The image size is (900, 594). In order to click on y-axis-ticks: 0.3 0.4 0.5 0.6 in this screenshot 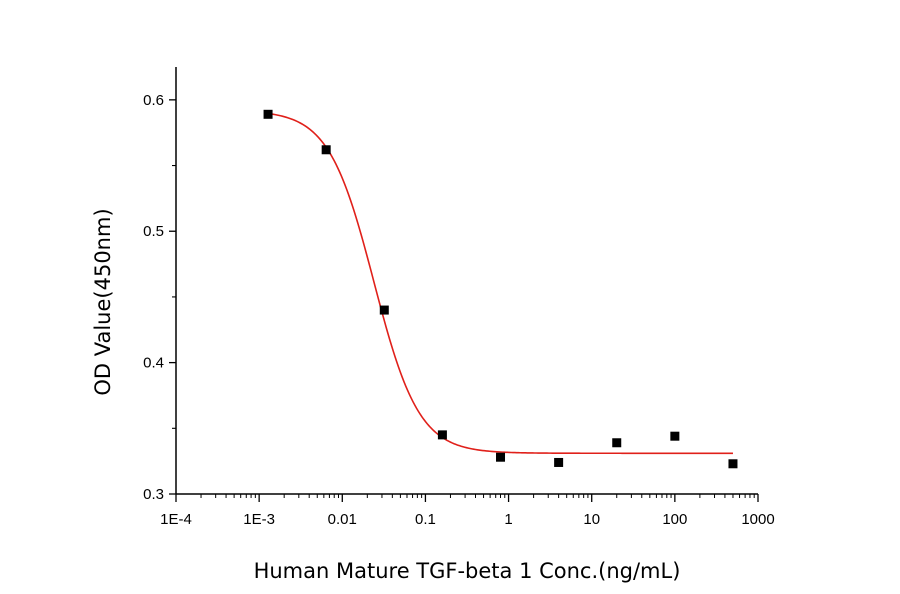, I will do `click(159, 297)`.